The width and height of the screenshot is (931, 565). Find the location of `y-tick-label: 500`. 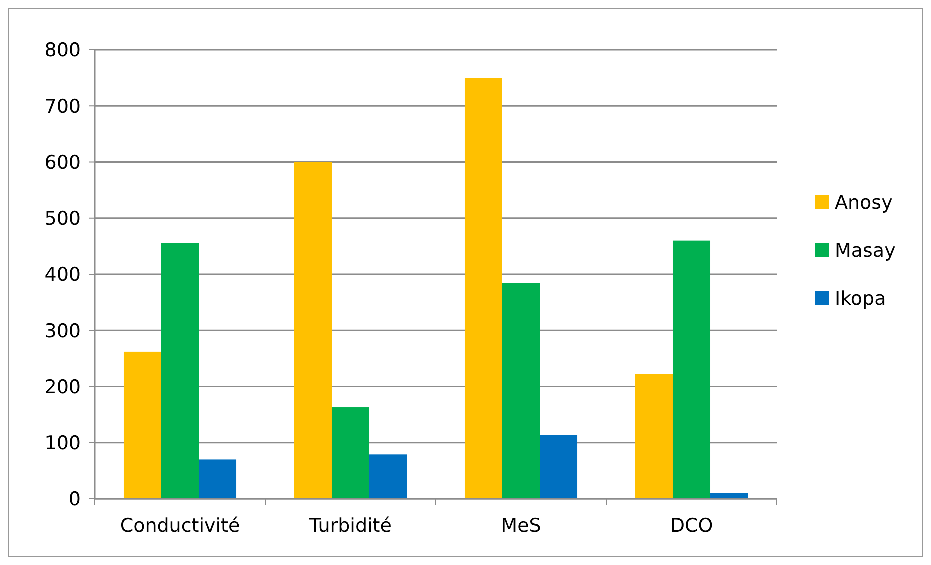

y-tick-label: 500 is located at coordinates (62, 219).